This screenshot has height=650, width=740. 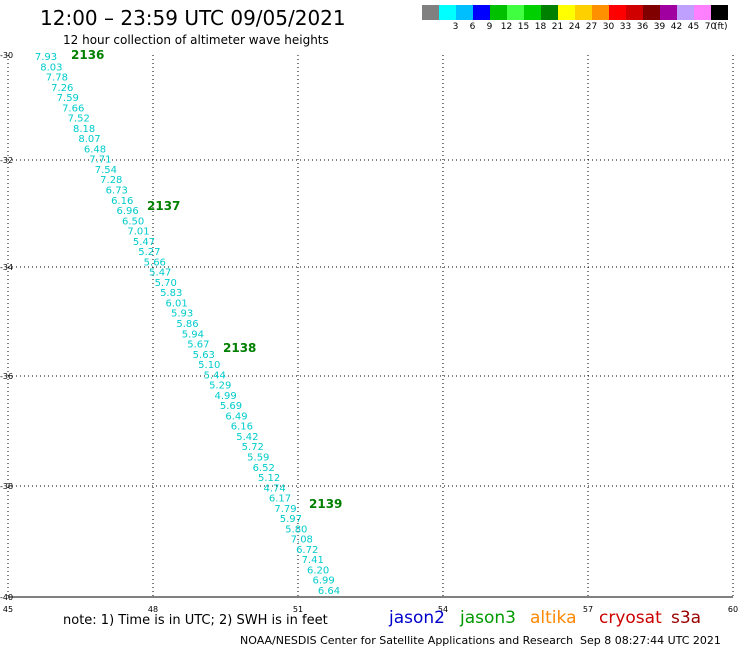 What do you see at coordinates (693, 27) in the screenshot?
I see `legend-tick-label: 45` at bounding box center [693, 27].